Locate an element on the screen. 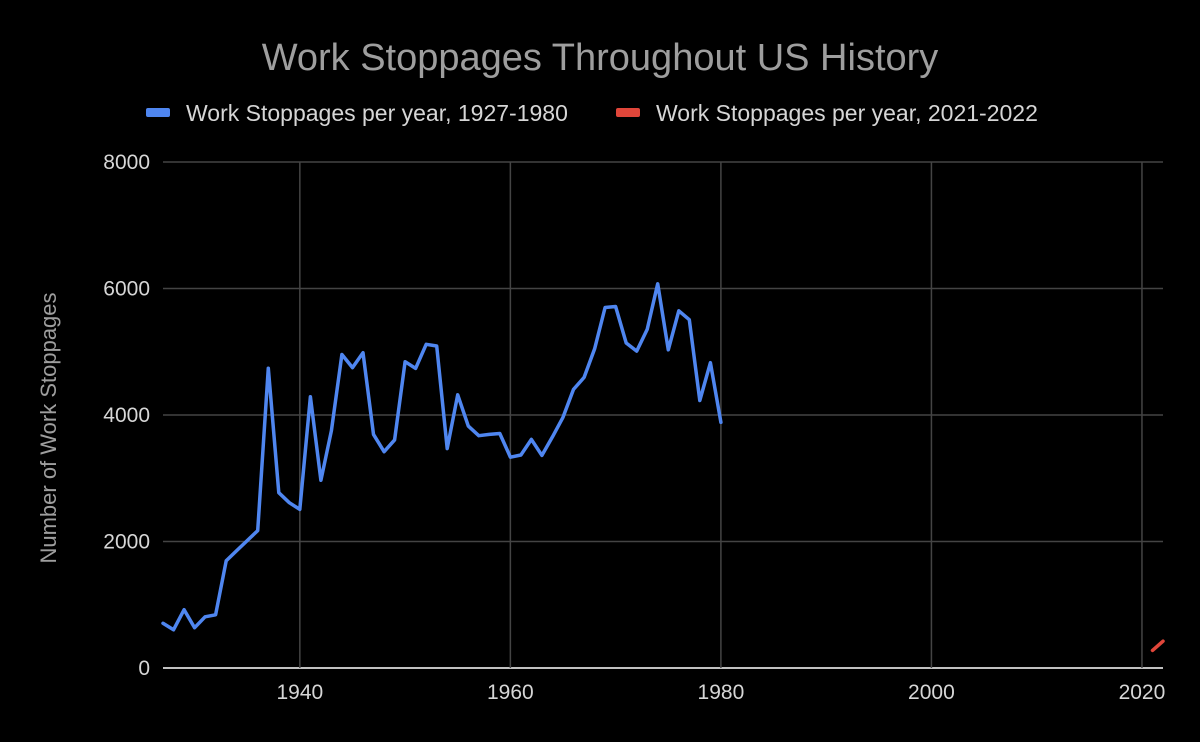 The height and width of the screenshot is (742, 1200). y-axis-ticks: 0 2000 4000 6000 8000 is located at coordinates (126, 415).